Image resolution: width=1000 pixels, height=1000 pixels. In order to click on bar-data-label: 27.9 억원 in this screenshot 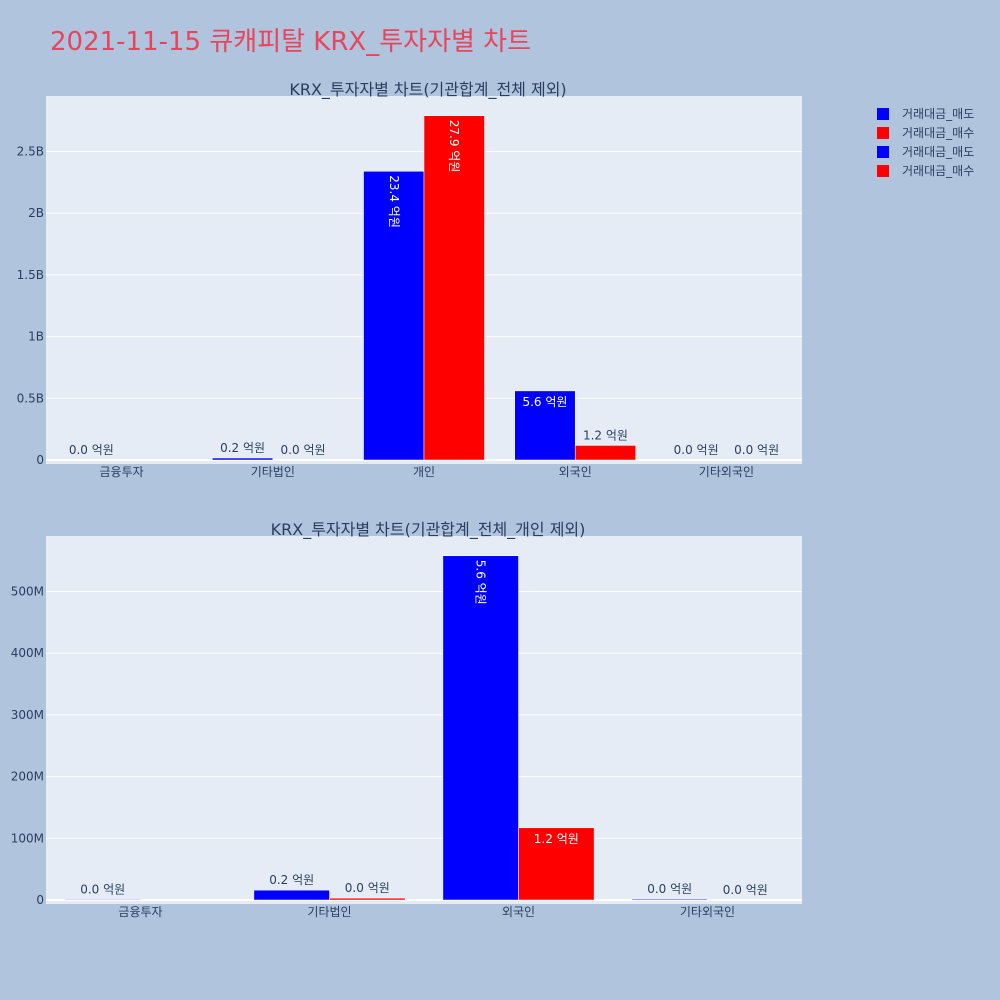, I will do `click(454, 146)`.